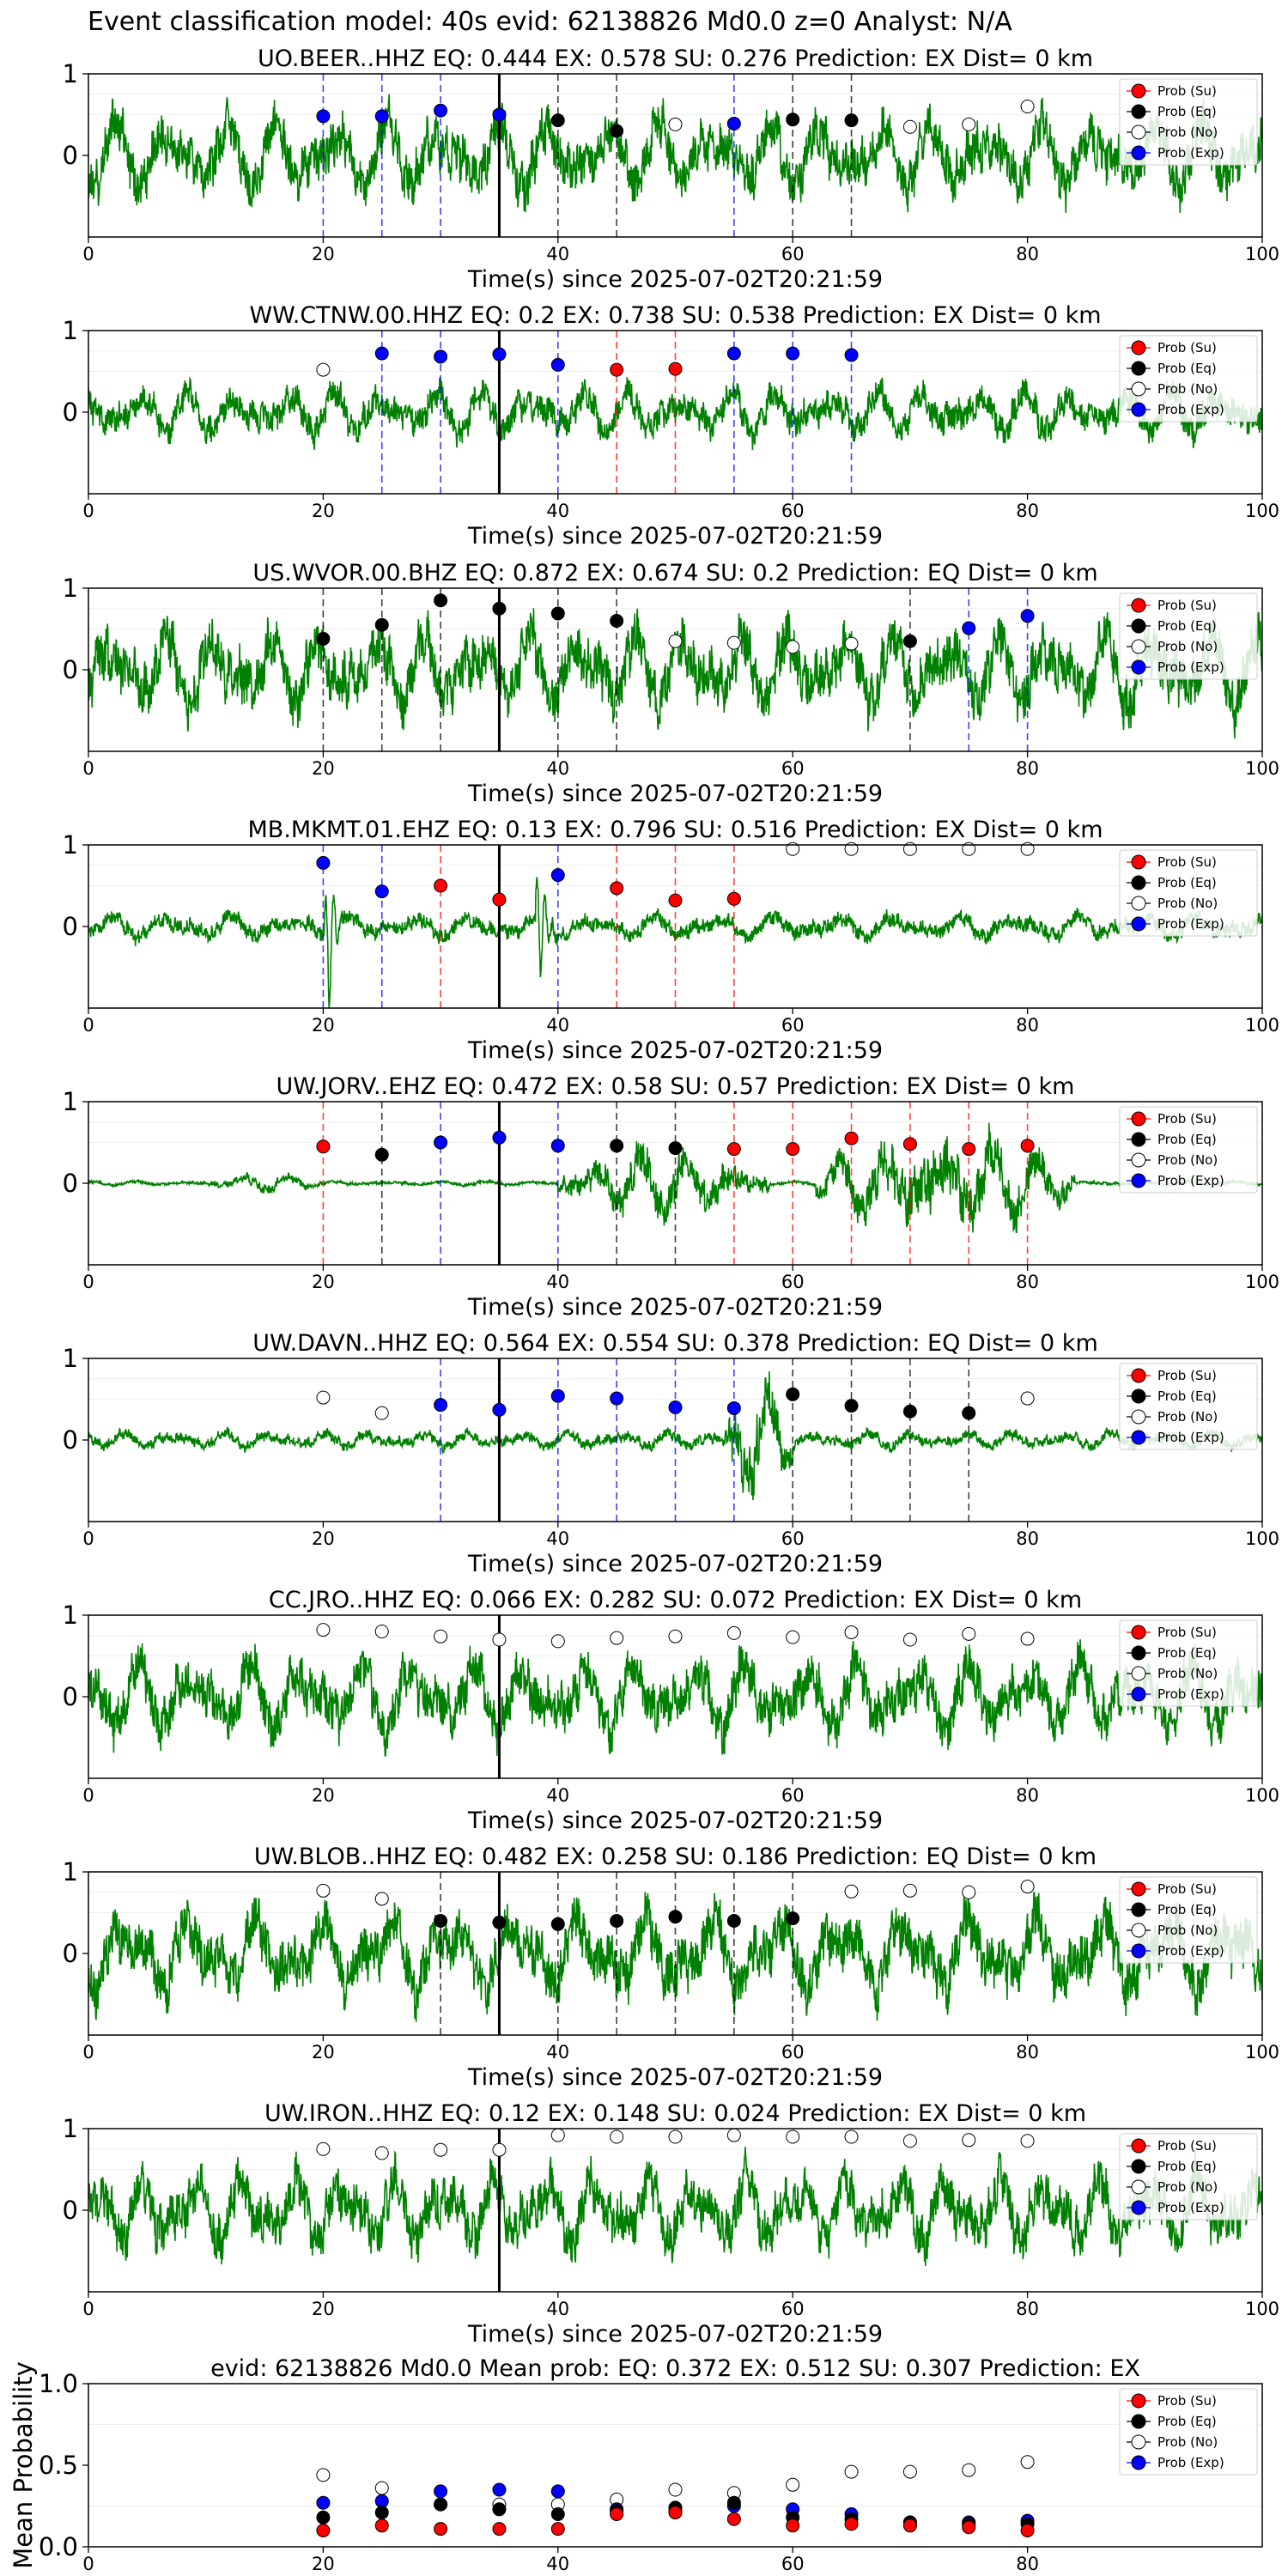  Describe the element at coordinates (1027, 2463) in the screenshot. I see `mean-marker-no` at that location.